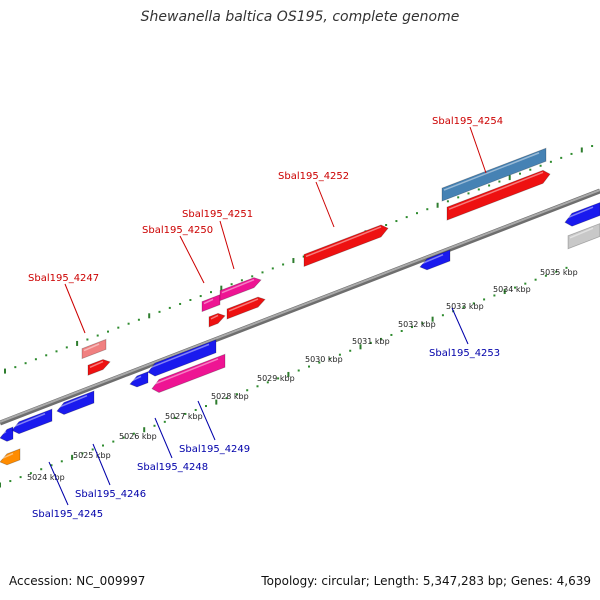 The height and width of the screenshot is (600, 600). What do you see at coordinates (276, 378) in the screenshot?
I see `kbp-label: 5029 kbp` at bounding box center [276, 378].